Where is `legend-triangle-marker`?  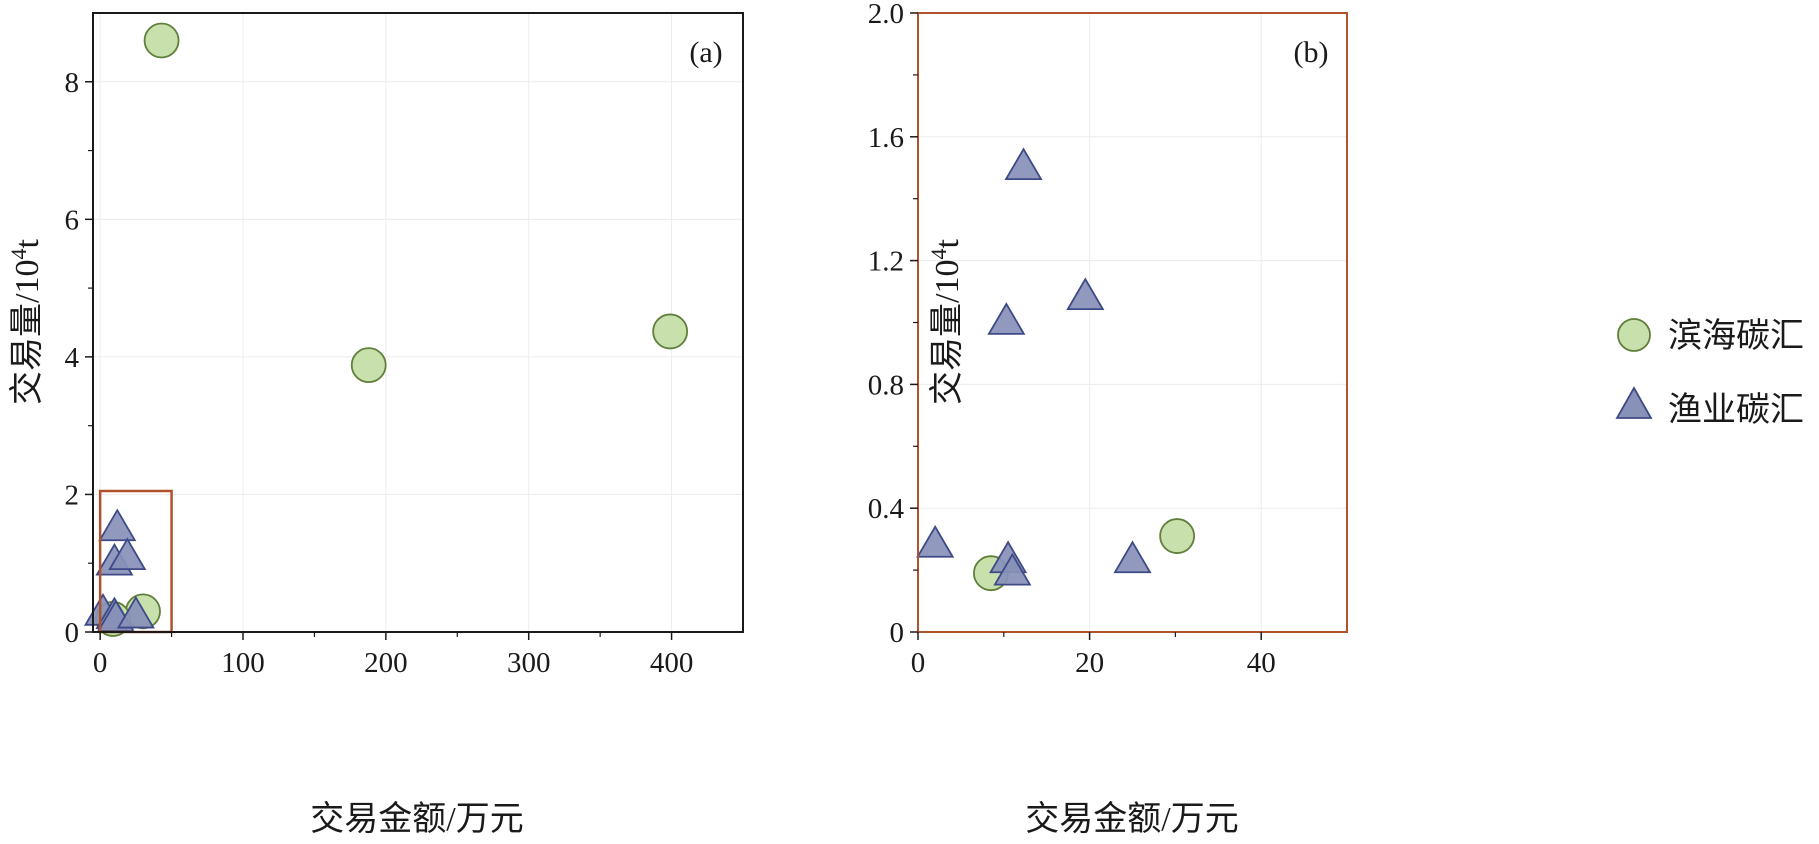 legend-triangle-marker is located at coordinates (1634, 402).